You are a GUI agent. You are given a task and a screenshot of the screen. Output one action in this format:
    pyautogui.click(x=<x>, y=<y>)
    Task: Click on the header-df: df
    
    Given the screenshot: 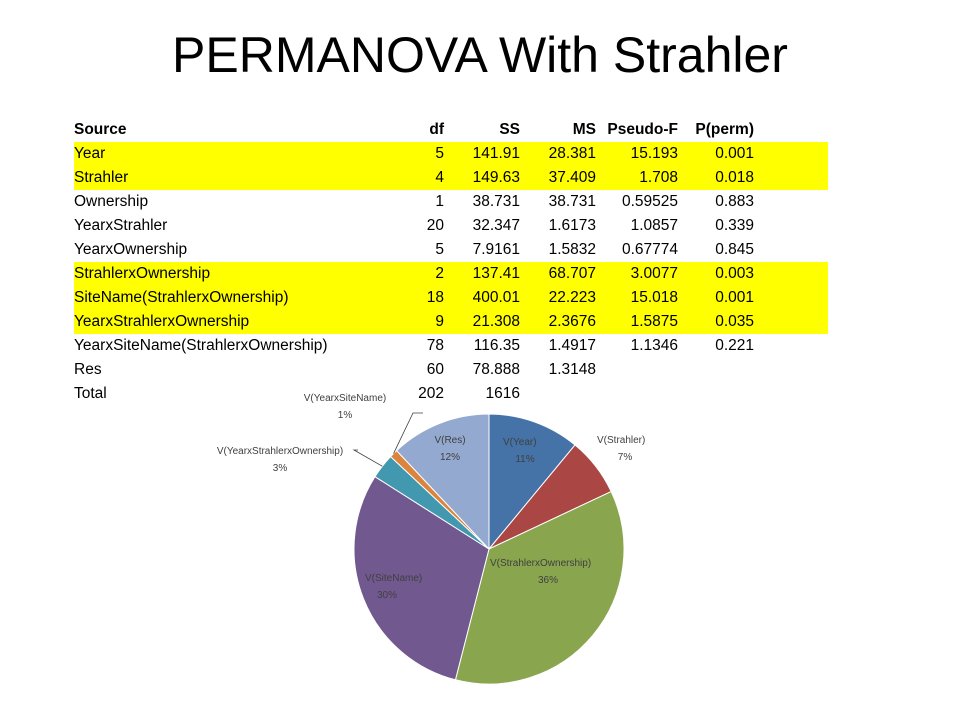 What is the action you would take?
    pyautogui.click(x=436, y=129)
    